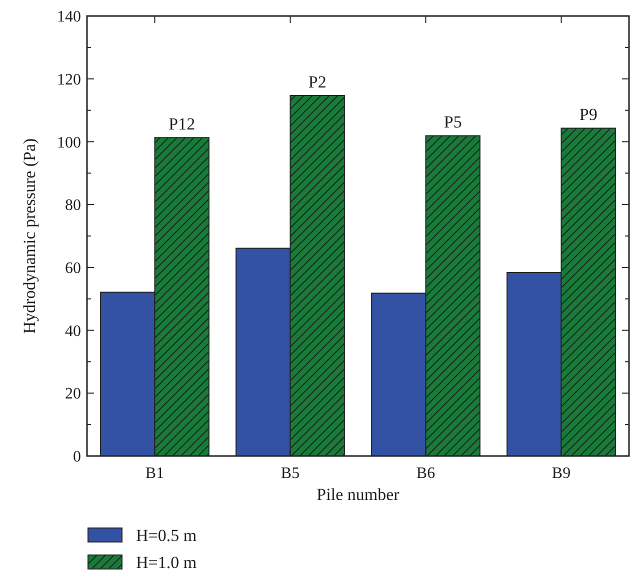  What do you see at coordinates (561, 473) in the screenshot?
I see `x-tick-label: B9` at bounding box center [561, 473].